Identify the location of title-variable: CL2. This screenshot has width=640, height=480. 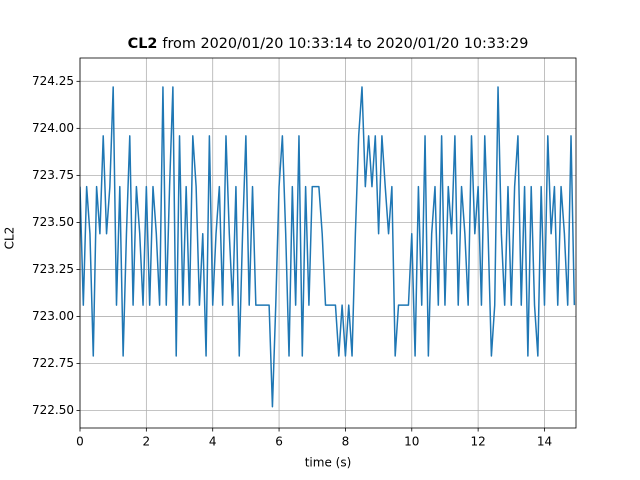
(143, 44).